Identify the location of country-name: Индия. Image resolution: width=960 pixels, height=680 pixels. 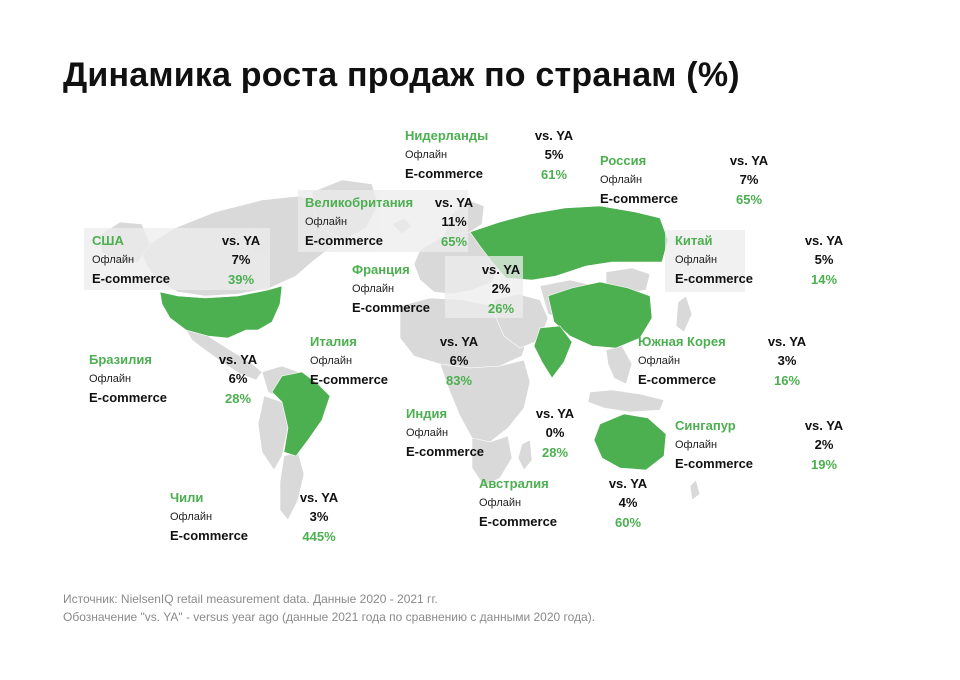
(427, 413).